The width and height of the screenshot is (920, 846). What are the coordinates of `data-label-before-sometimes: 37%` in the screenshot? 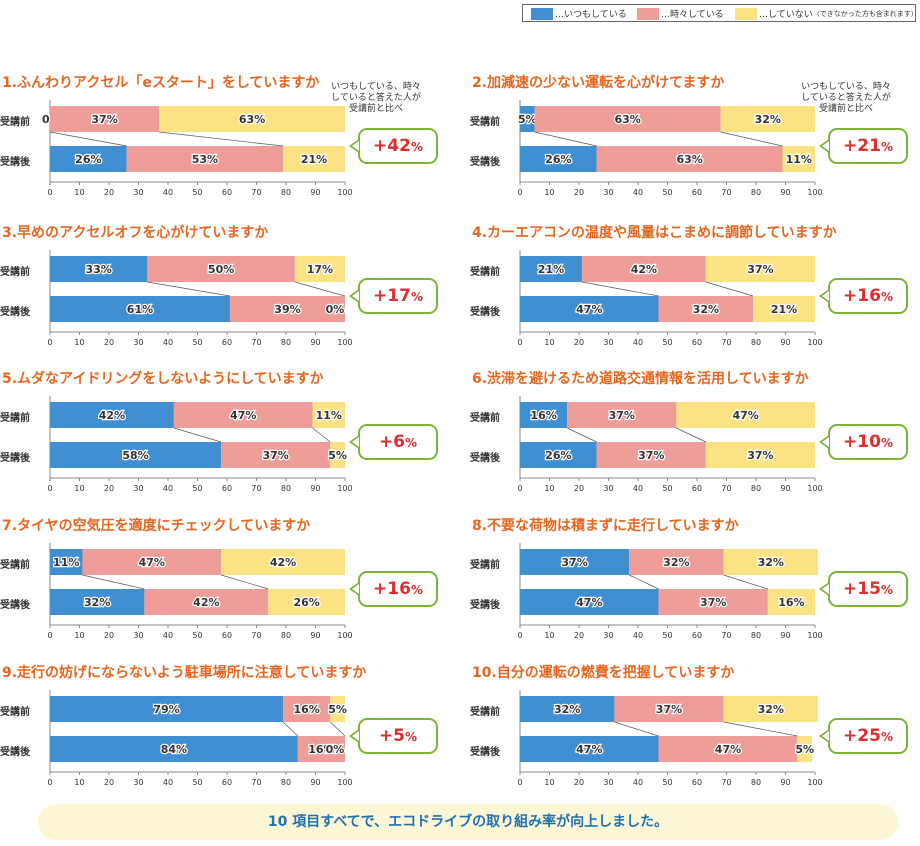 It's located at (622, 415).